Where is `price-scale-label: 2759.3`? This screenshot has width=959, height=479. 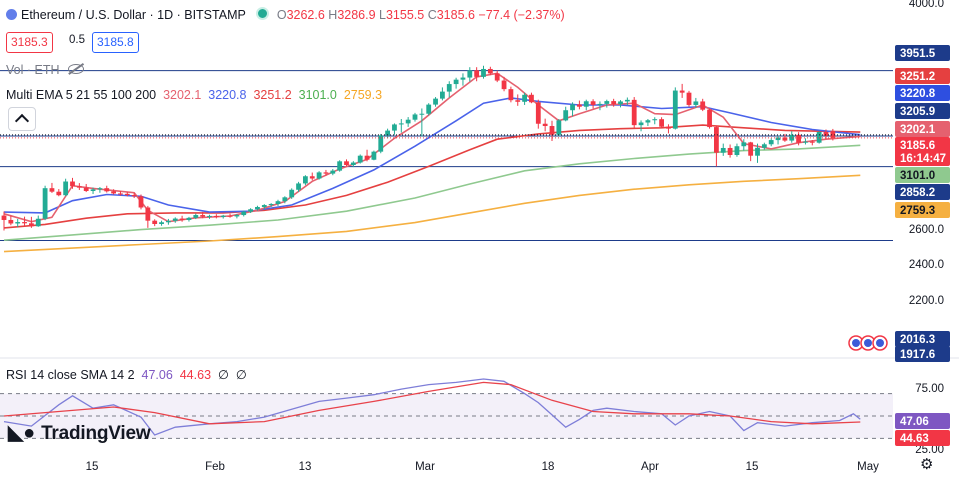
price-scale-label: 2759.3 is located at coordinates (917, 211).